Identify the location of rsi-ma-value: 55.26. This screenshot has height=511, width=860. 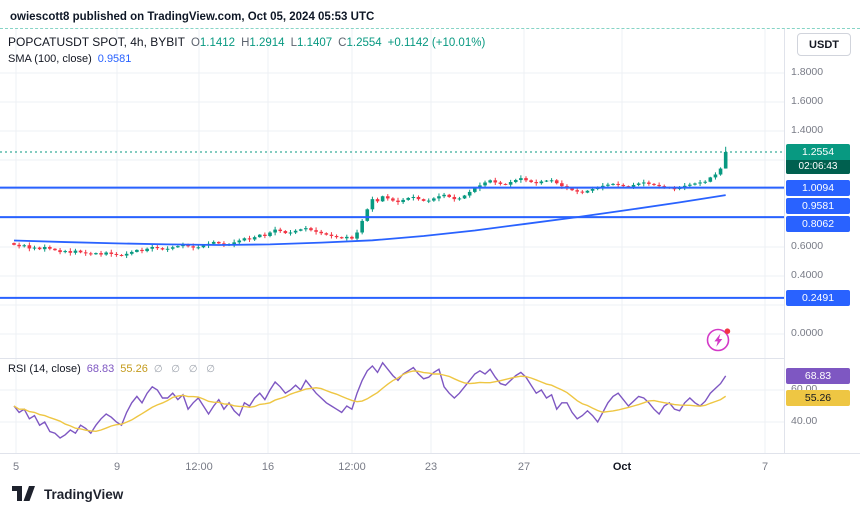
(134, 369).